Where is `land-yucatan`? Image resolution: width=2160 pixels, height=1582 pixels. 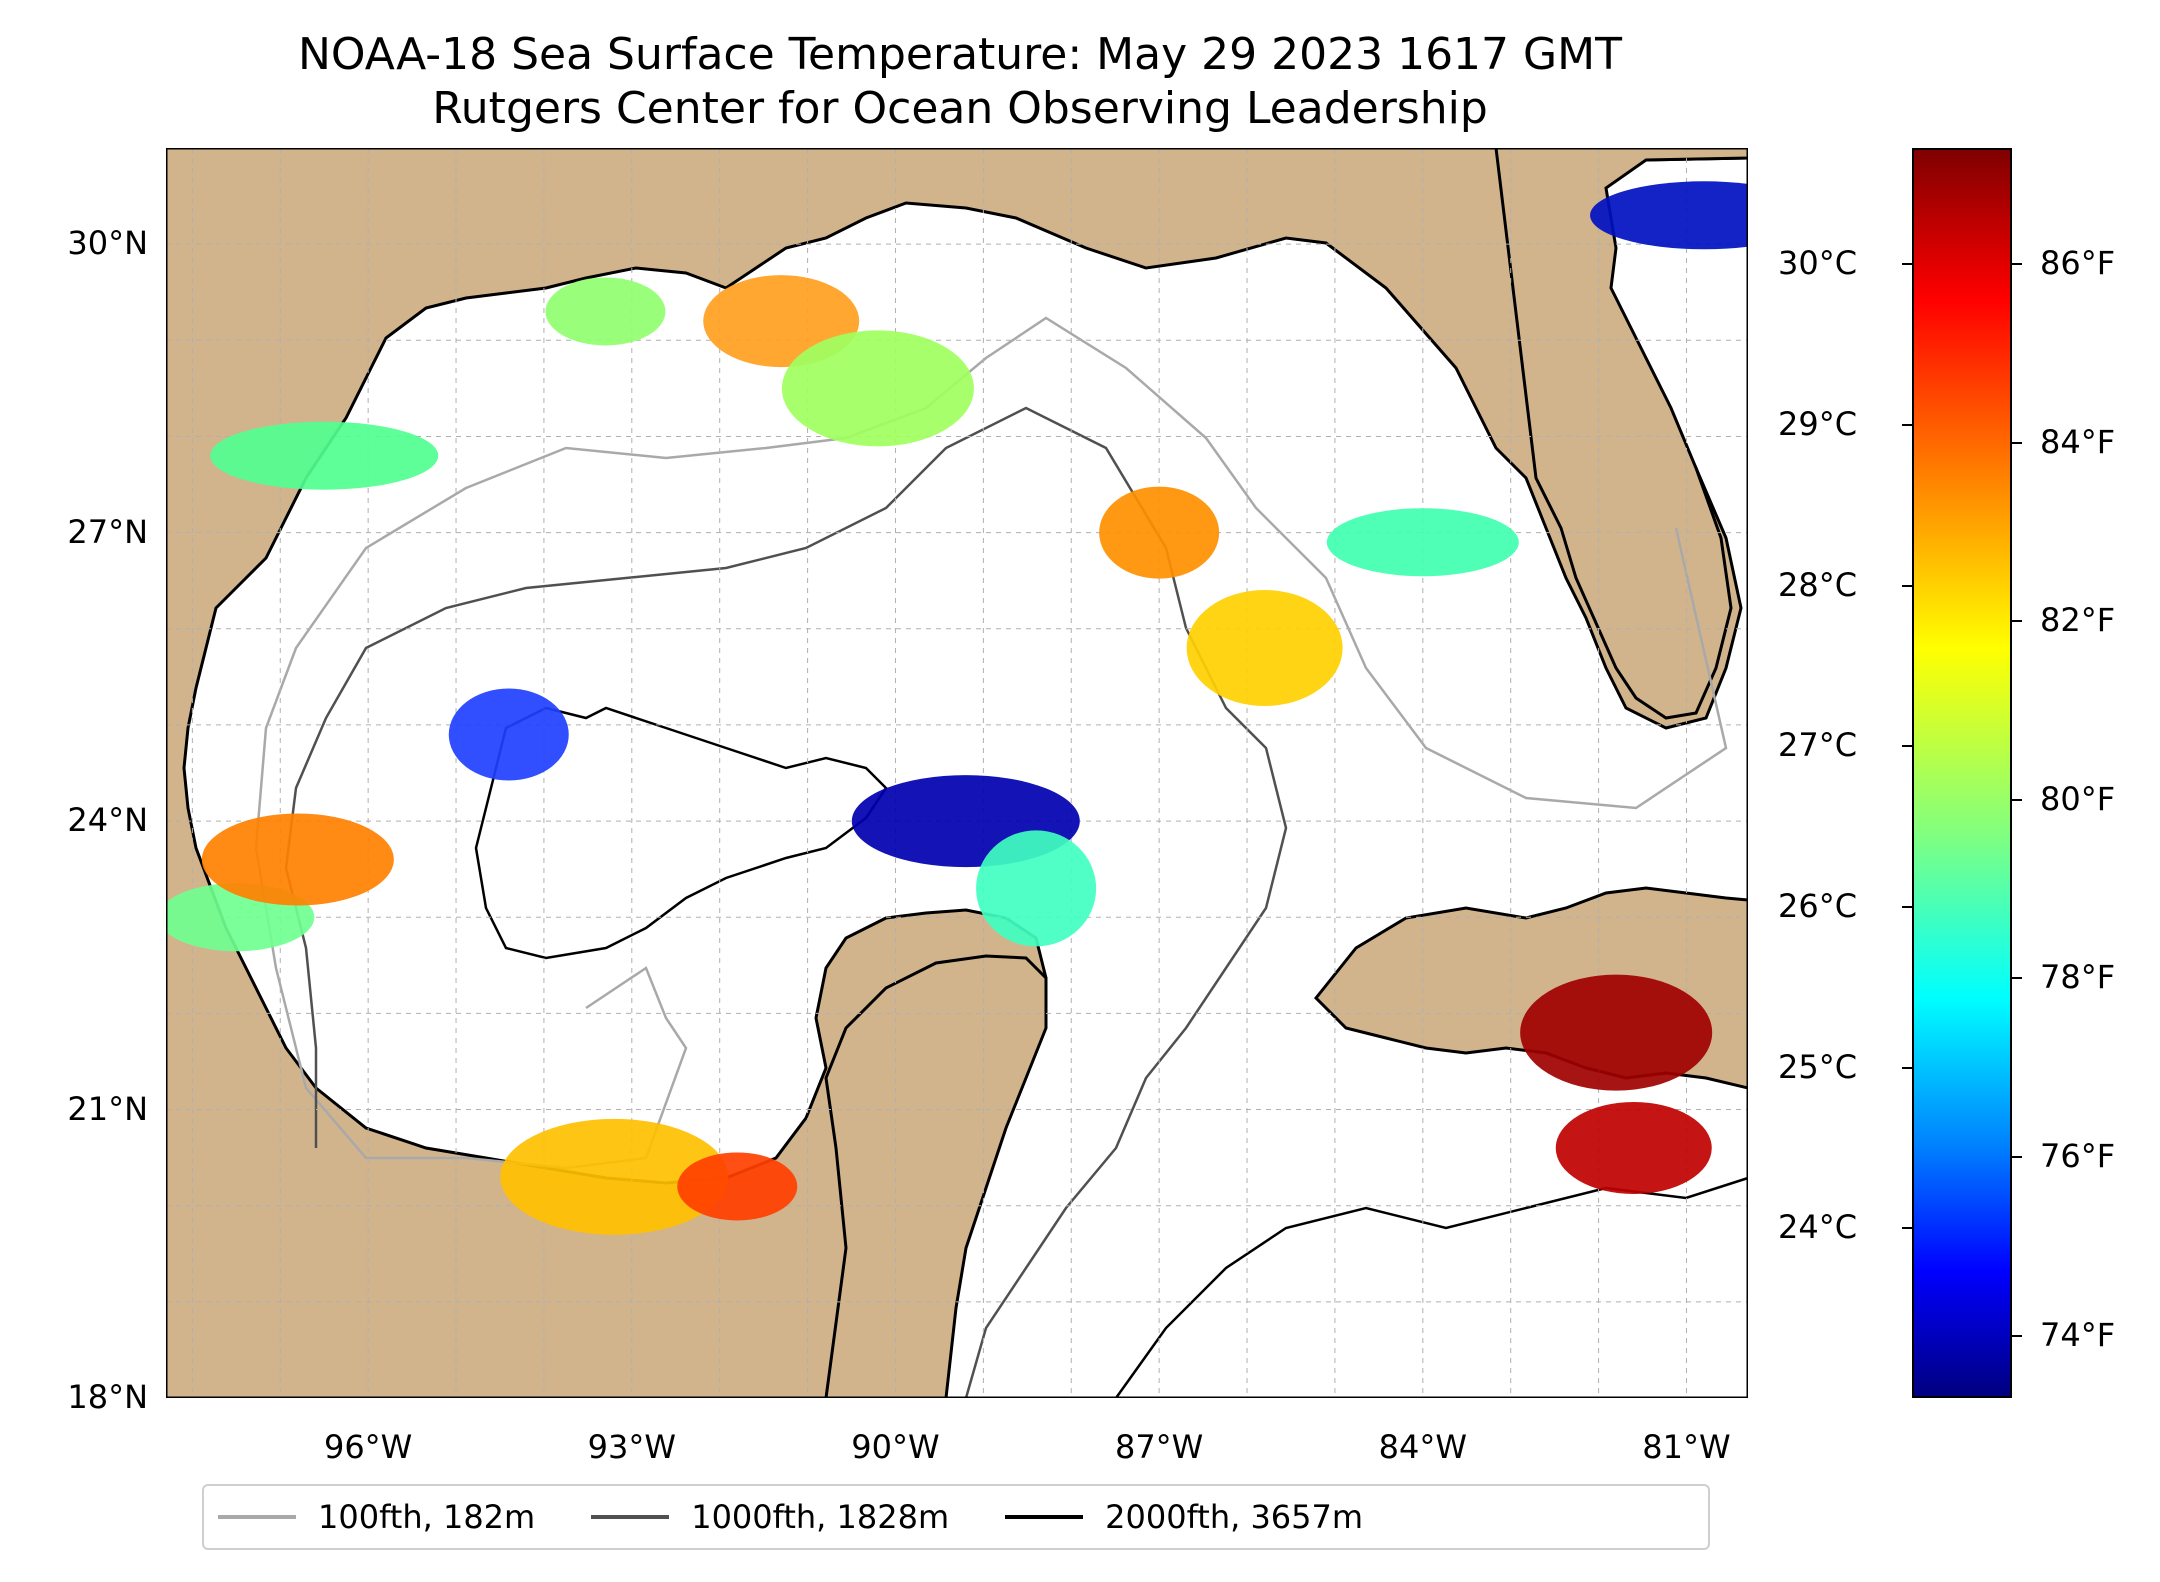 land-yucatan is located at coordinates (936, 1176).